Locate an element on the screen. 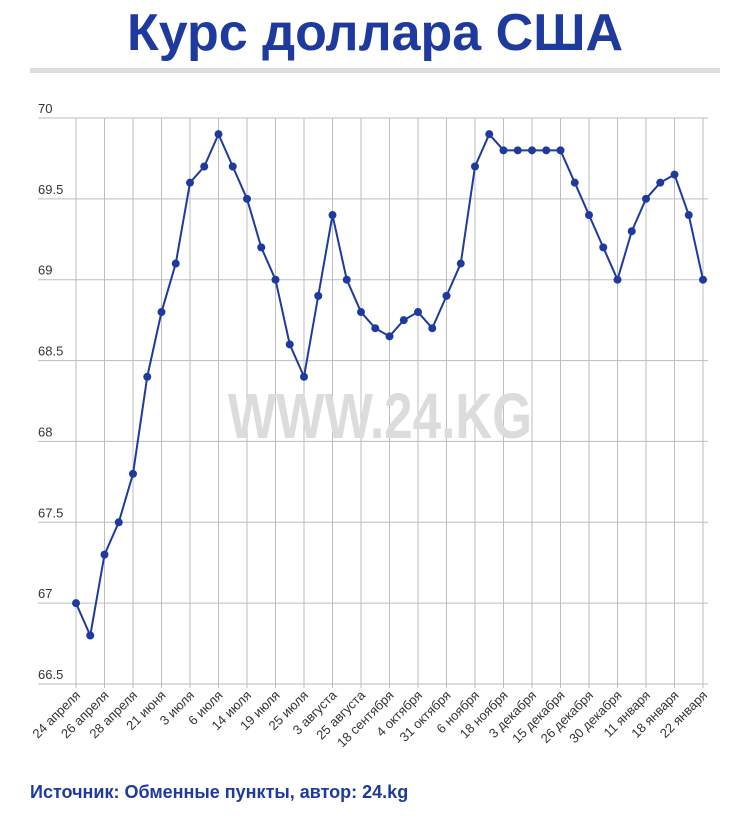 The width and height of the screenshot is (750, 823). y-tick-label: 70 is located at coordinates (45, 108).